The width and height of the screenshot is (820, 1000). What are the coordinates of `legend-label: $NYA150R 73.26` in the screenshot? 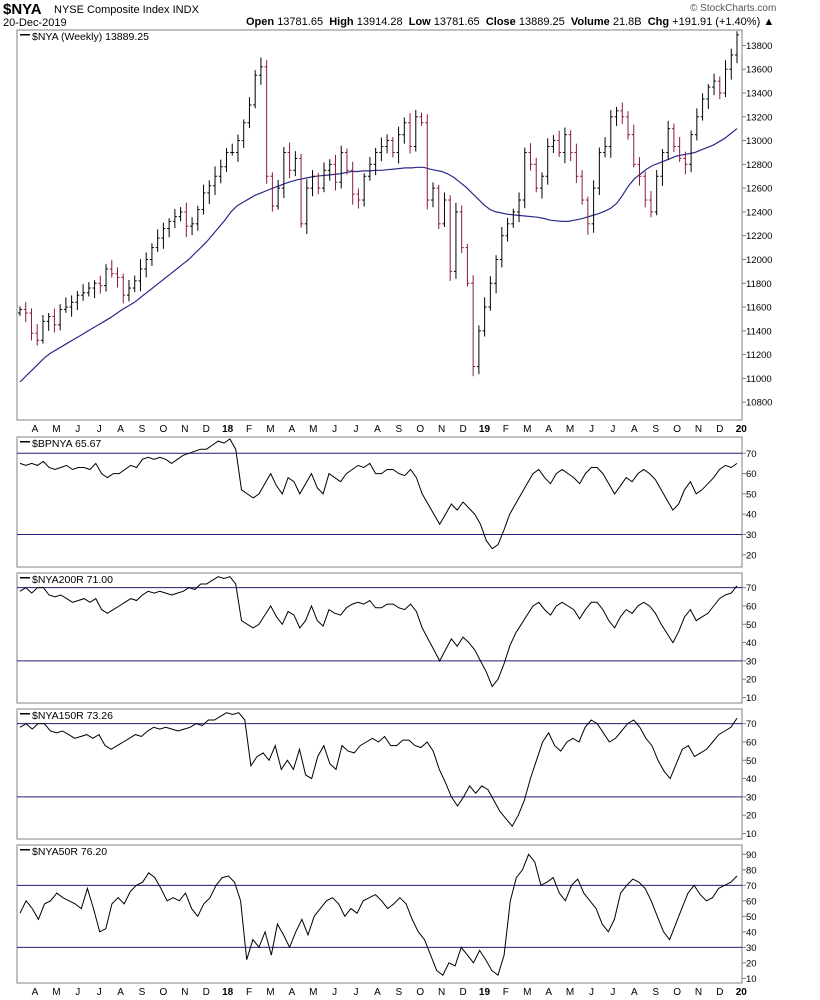 It's located at (72, 716).